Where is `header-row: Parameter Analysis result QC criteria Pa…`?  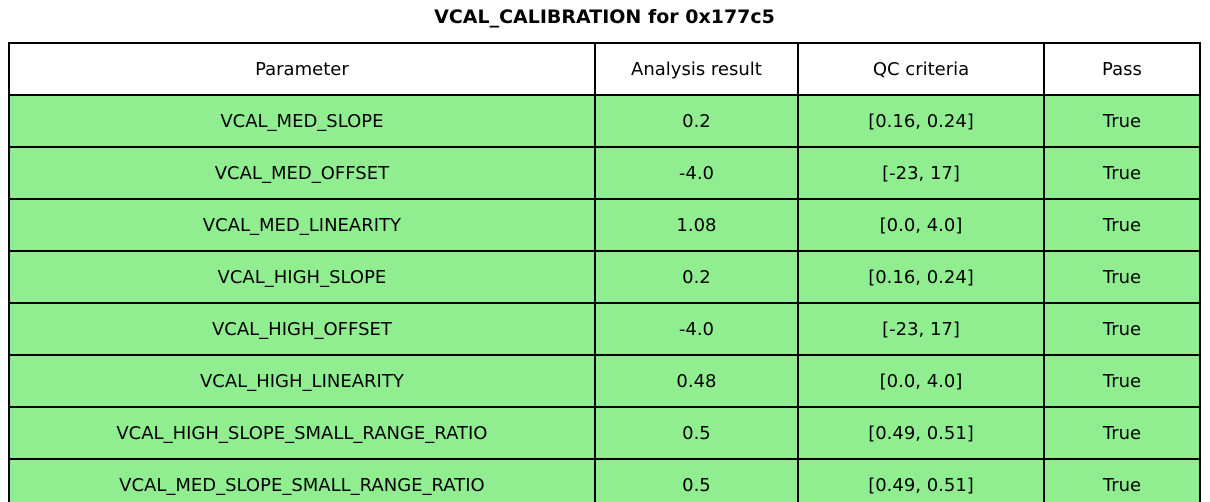
header-row: Parameter Analysis result QC criteria Pa… is located at coordinates (605, 69).